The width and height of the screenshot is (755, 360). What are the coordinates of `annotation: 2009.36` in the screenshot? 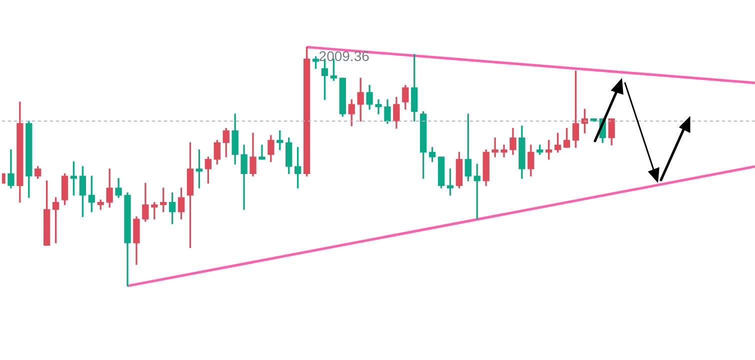 It's located at (344, 56).